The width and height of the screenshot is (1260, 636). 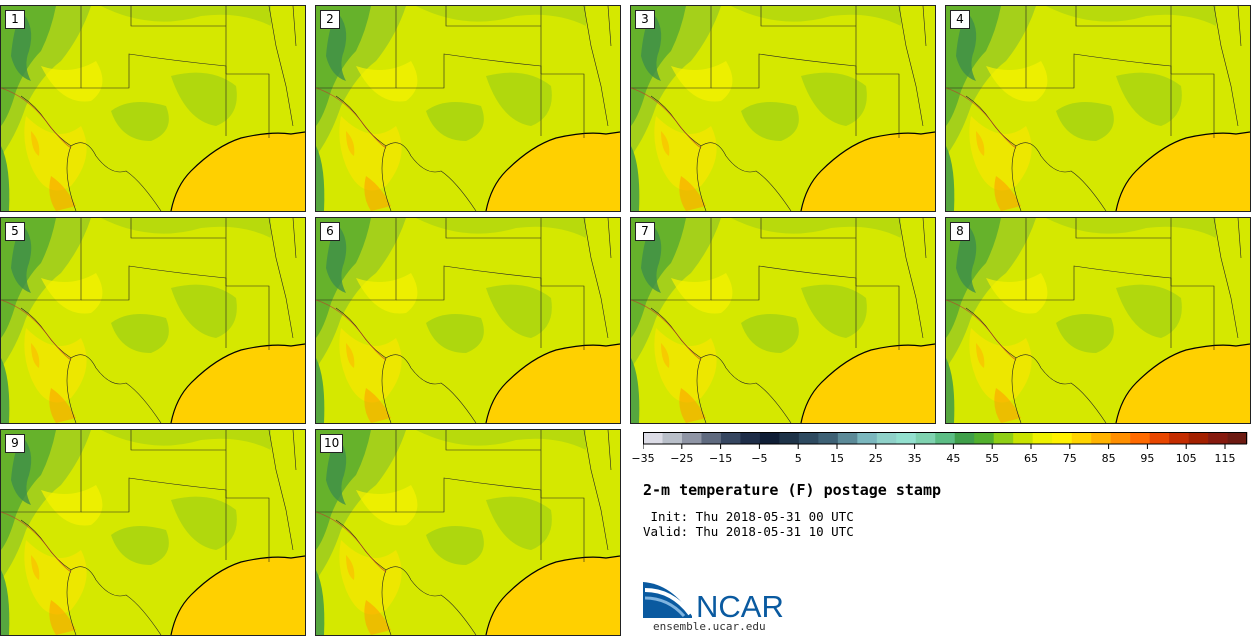 What do you see at coordinates (783, 320) in the screenshot?
I see `map-panel-7: 7` at bounding box center [783, 320].